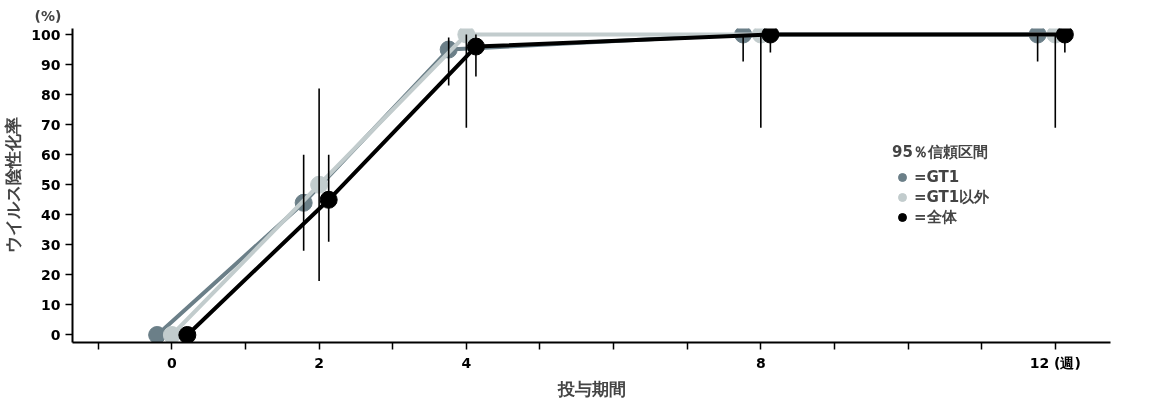 This screenshot has height=418, width=1166. I want to click on x-tick-label: 4, so click(466, 362).